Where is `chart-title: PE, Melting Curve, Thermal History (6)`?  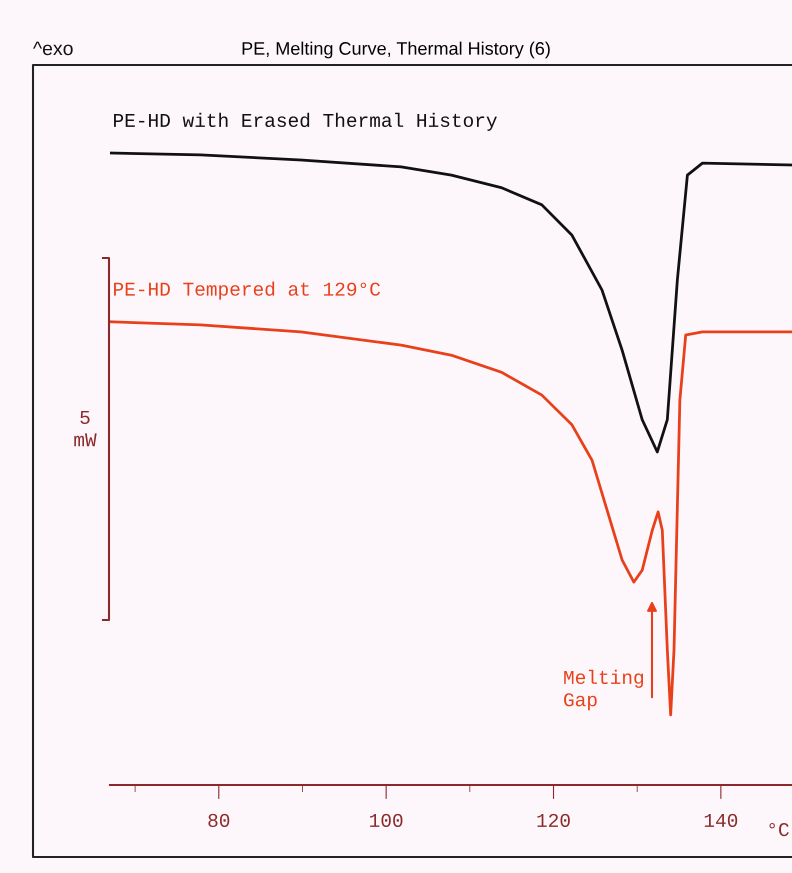
chart-title: PE, Melting Curve, Thermal History (6) is located at coordinates (396, 50).